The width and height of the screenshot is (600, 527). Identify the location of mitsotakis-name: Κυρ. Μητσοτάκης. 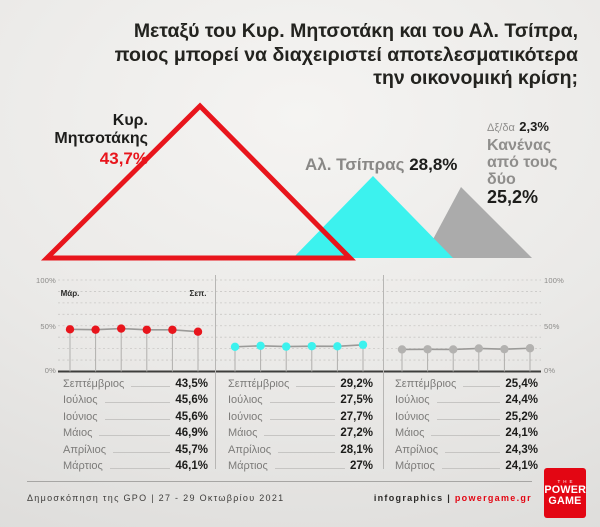
(101, 129).